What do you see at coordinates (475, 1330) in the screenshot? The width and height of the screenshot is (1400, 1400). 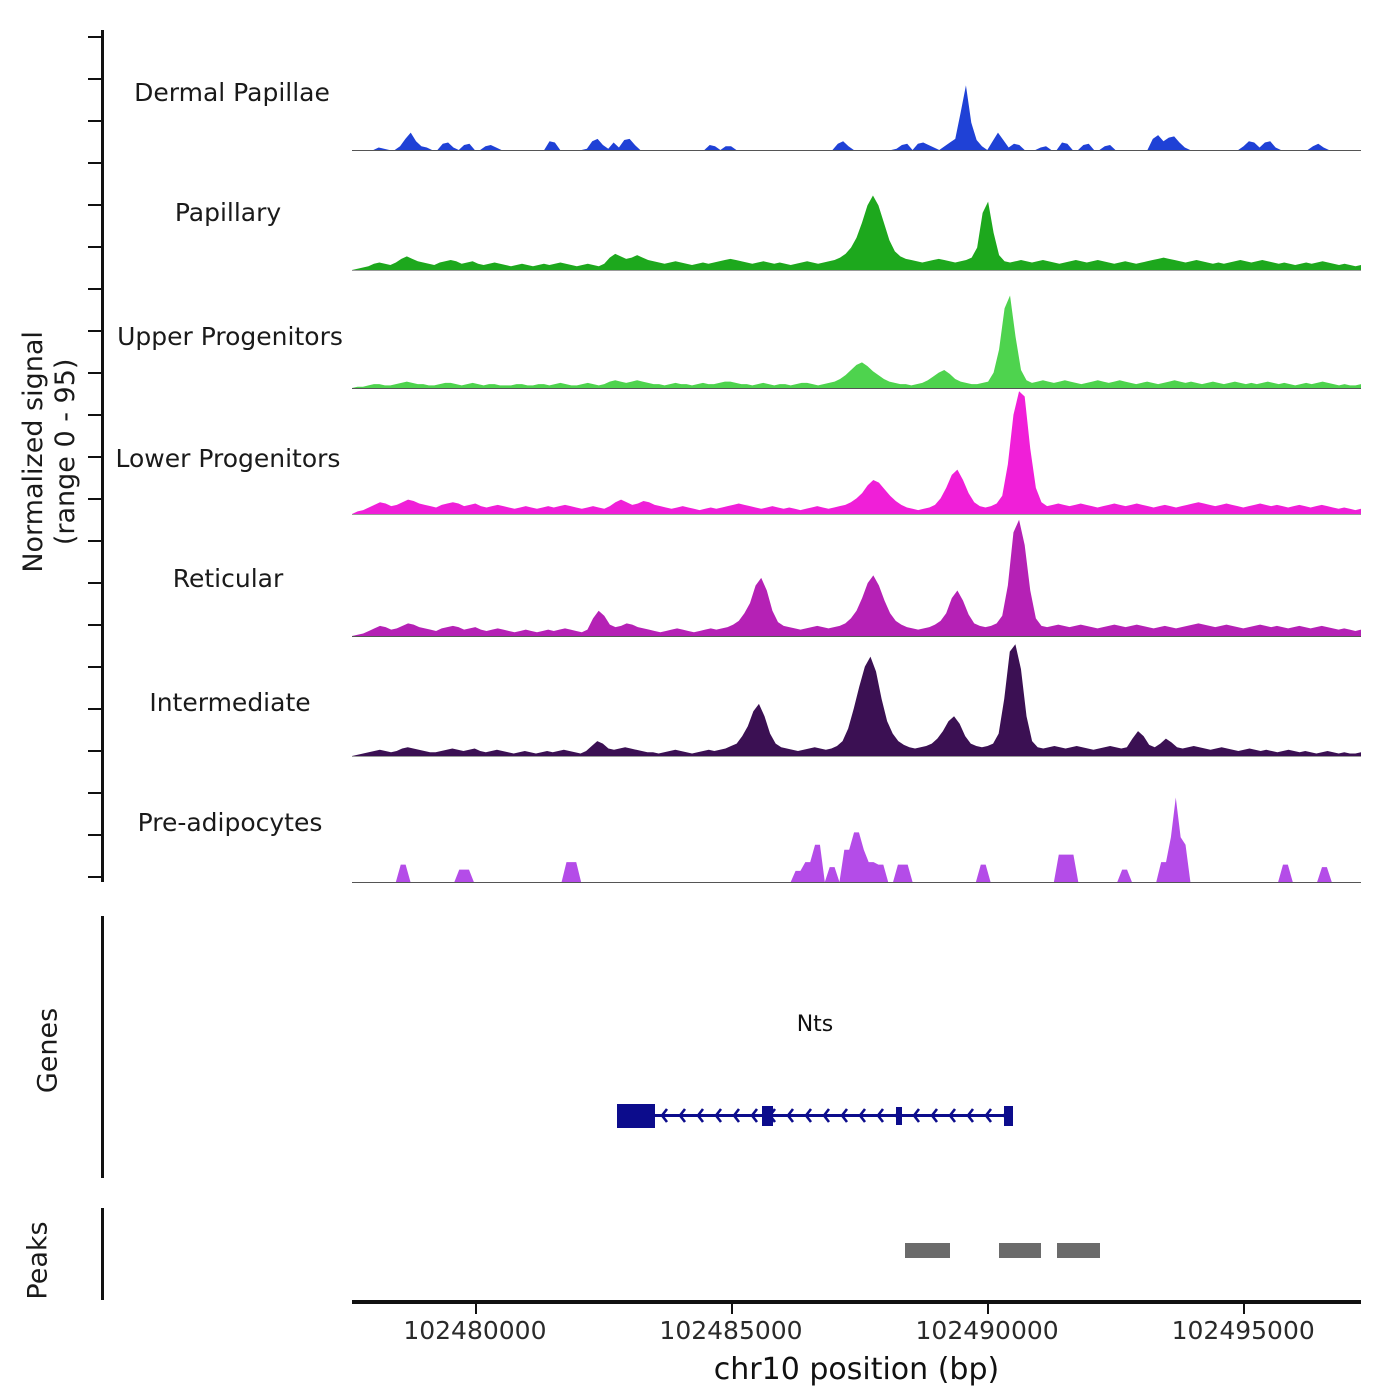 I see `x-axis-tick-label: 102480000` at bounding box center [475, 1330].